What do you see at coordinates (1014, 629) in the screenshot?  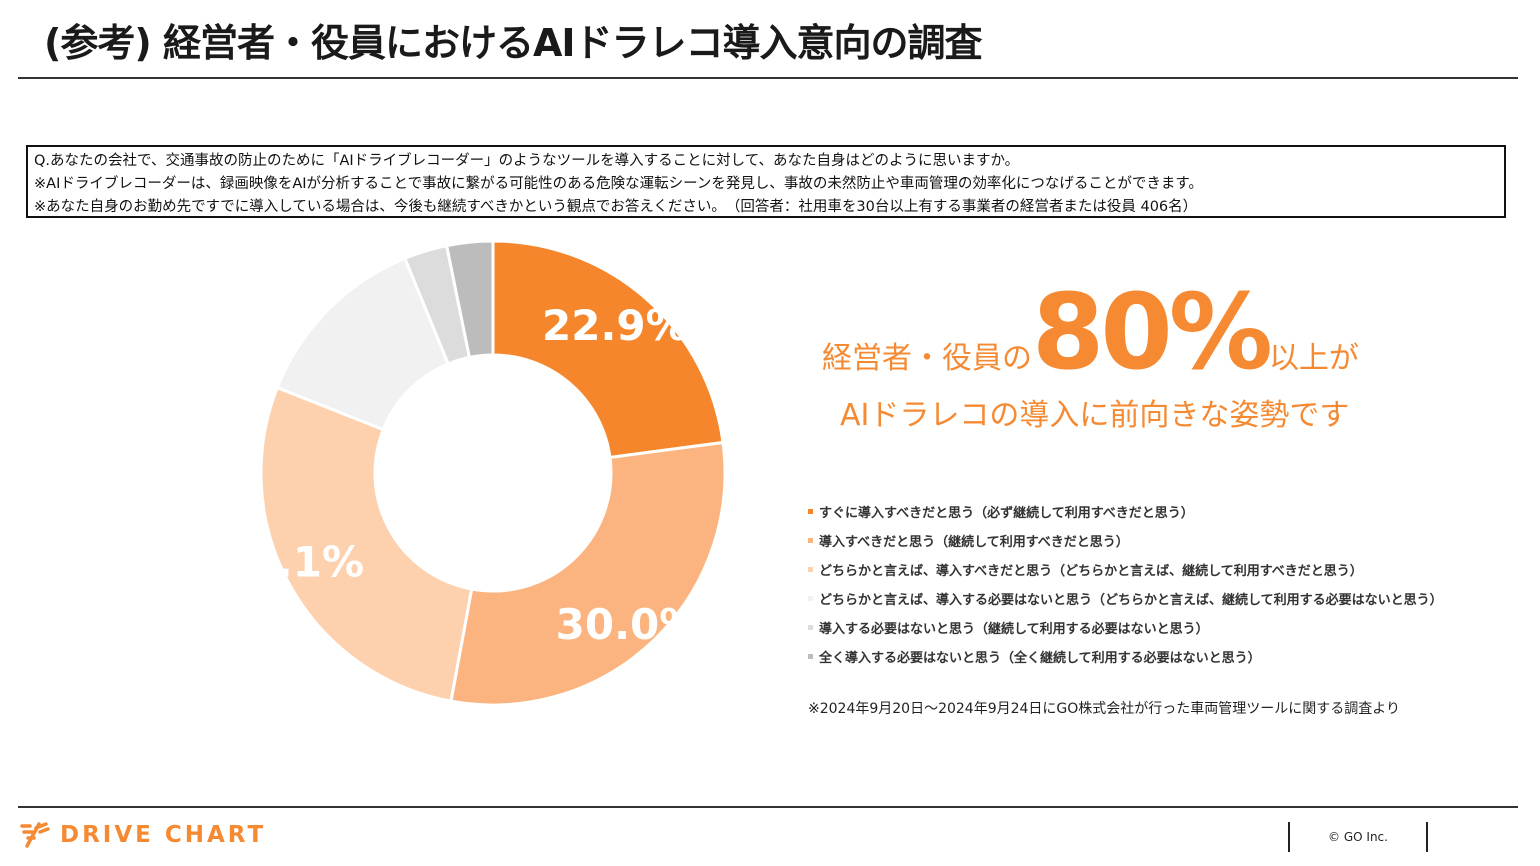 I see `legend-label: 導入する必要はないと思う（継続して利用する必要はないと思う）` at bounding box center [1014, 629].